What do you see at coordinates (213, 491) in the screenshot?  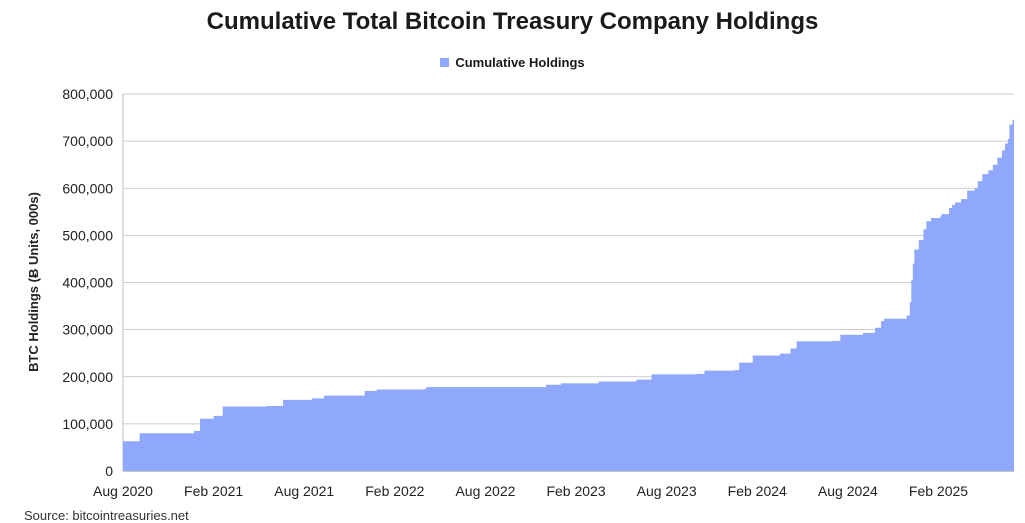 I see `x-tick-label: Feb 2021` at bounding box center [213, 491].